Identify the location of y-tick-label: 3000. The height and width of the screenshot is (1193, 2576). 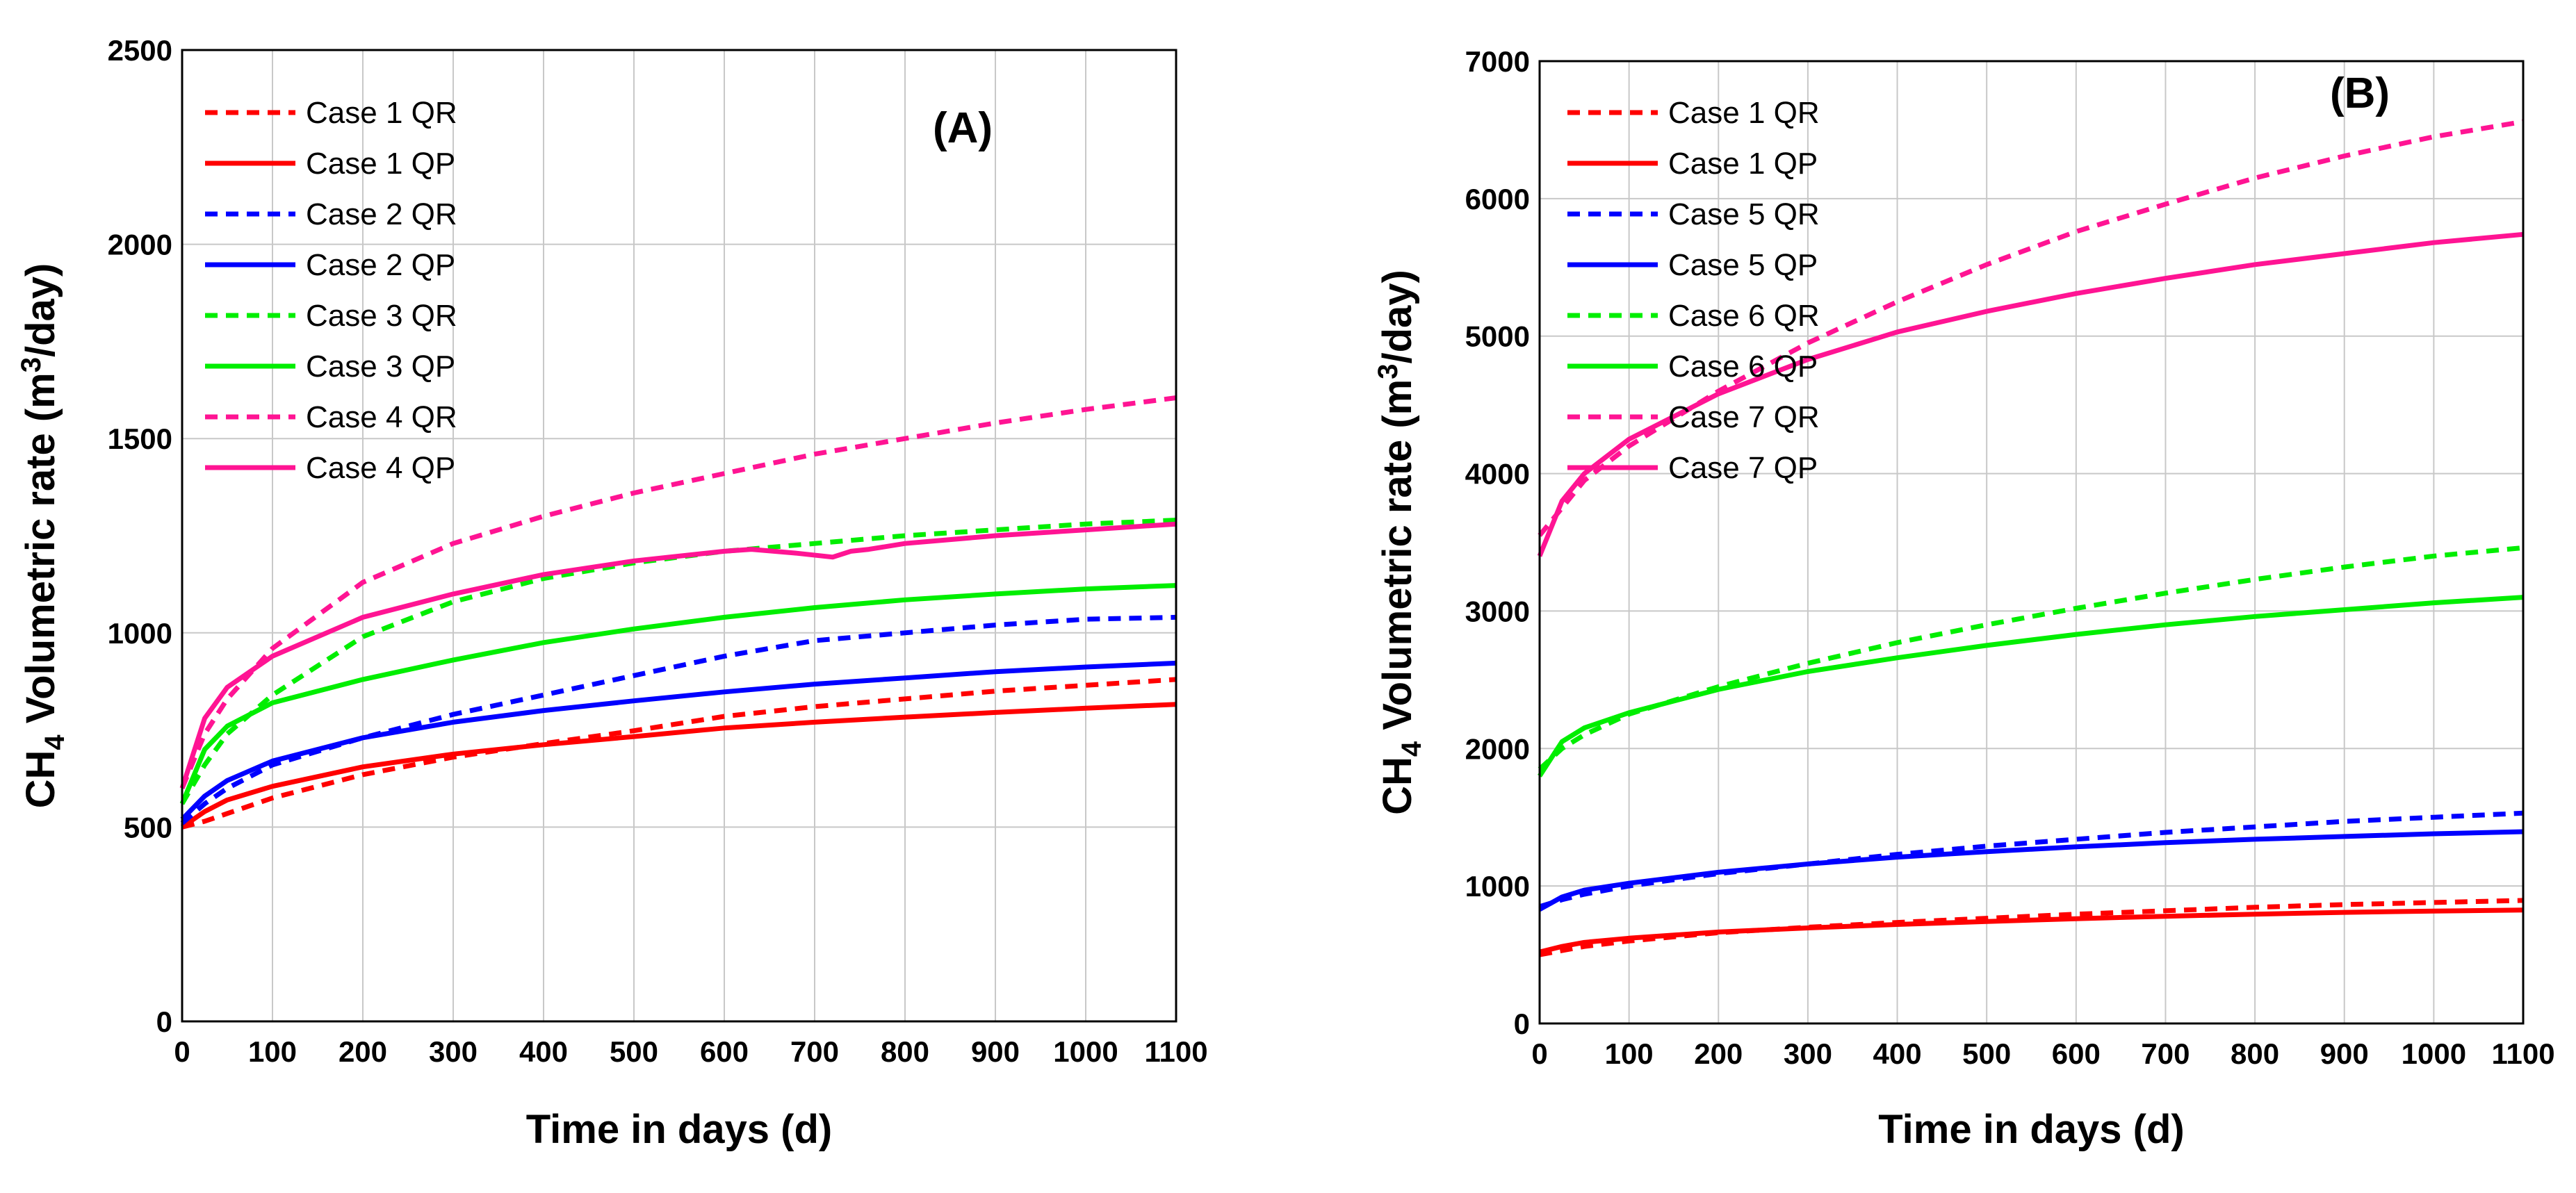
(1497, 611).